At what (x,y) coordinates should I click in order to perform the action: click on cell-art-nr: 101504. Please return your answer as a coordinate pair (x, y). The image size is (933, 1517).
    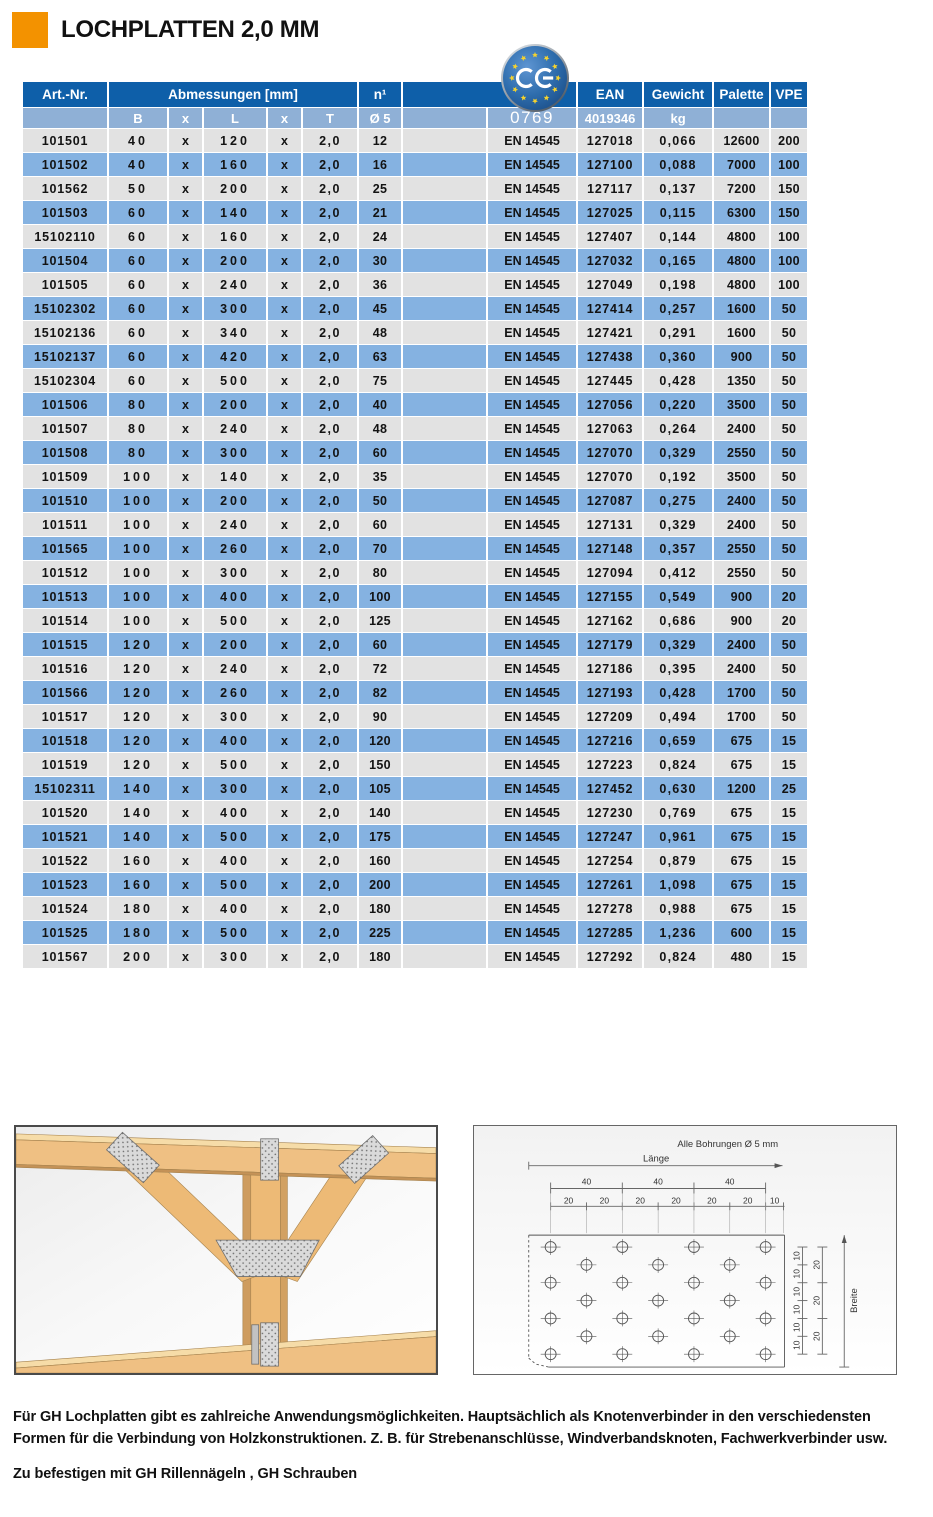
    Looking at the image, I should click on (66, 260).